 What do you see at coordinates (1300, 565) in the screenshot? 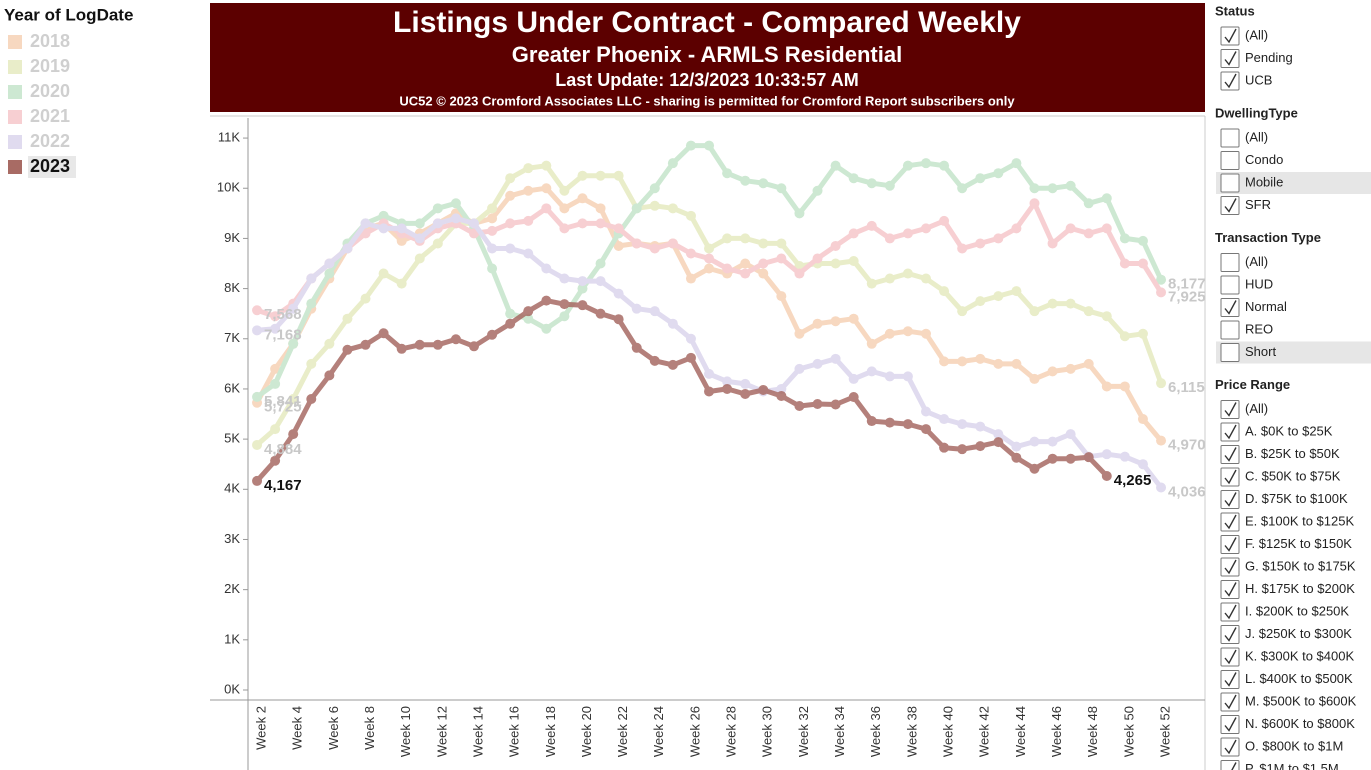
I see `filter-option: G. $150K to $175K` at bounding box center [1300, 565].